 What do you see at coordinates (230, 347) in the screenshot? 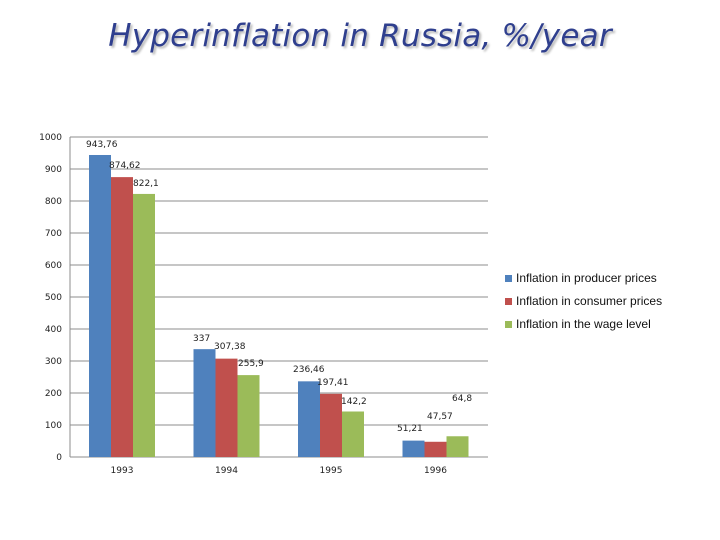
I see `data-label: 307,38` at bounding box center [230, 347].